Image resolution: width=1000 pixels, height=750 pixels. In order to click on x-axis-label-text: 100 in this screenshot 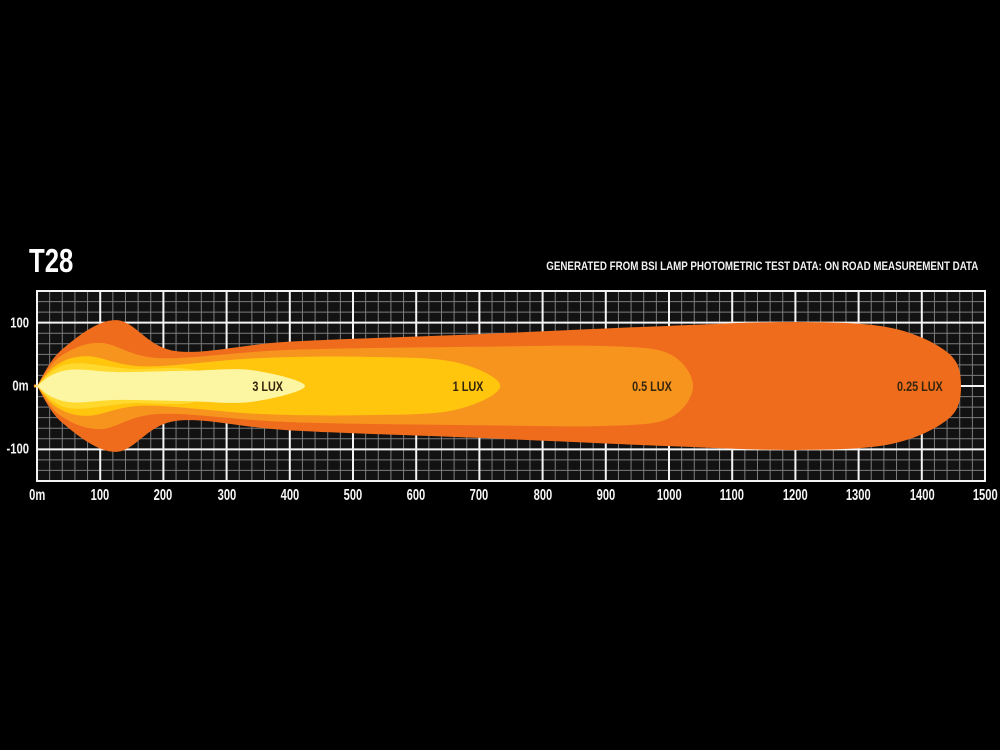, I will do `click(100, 495)`.